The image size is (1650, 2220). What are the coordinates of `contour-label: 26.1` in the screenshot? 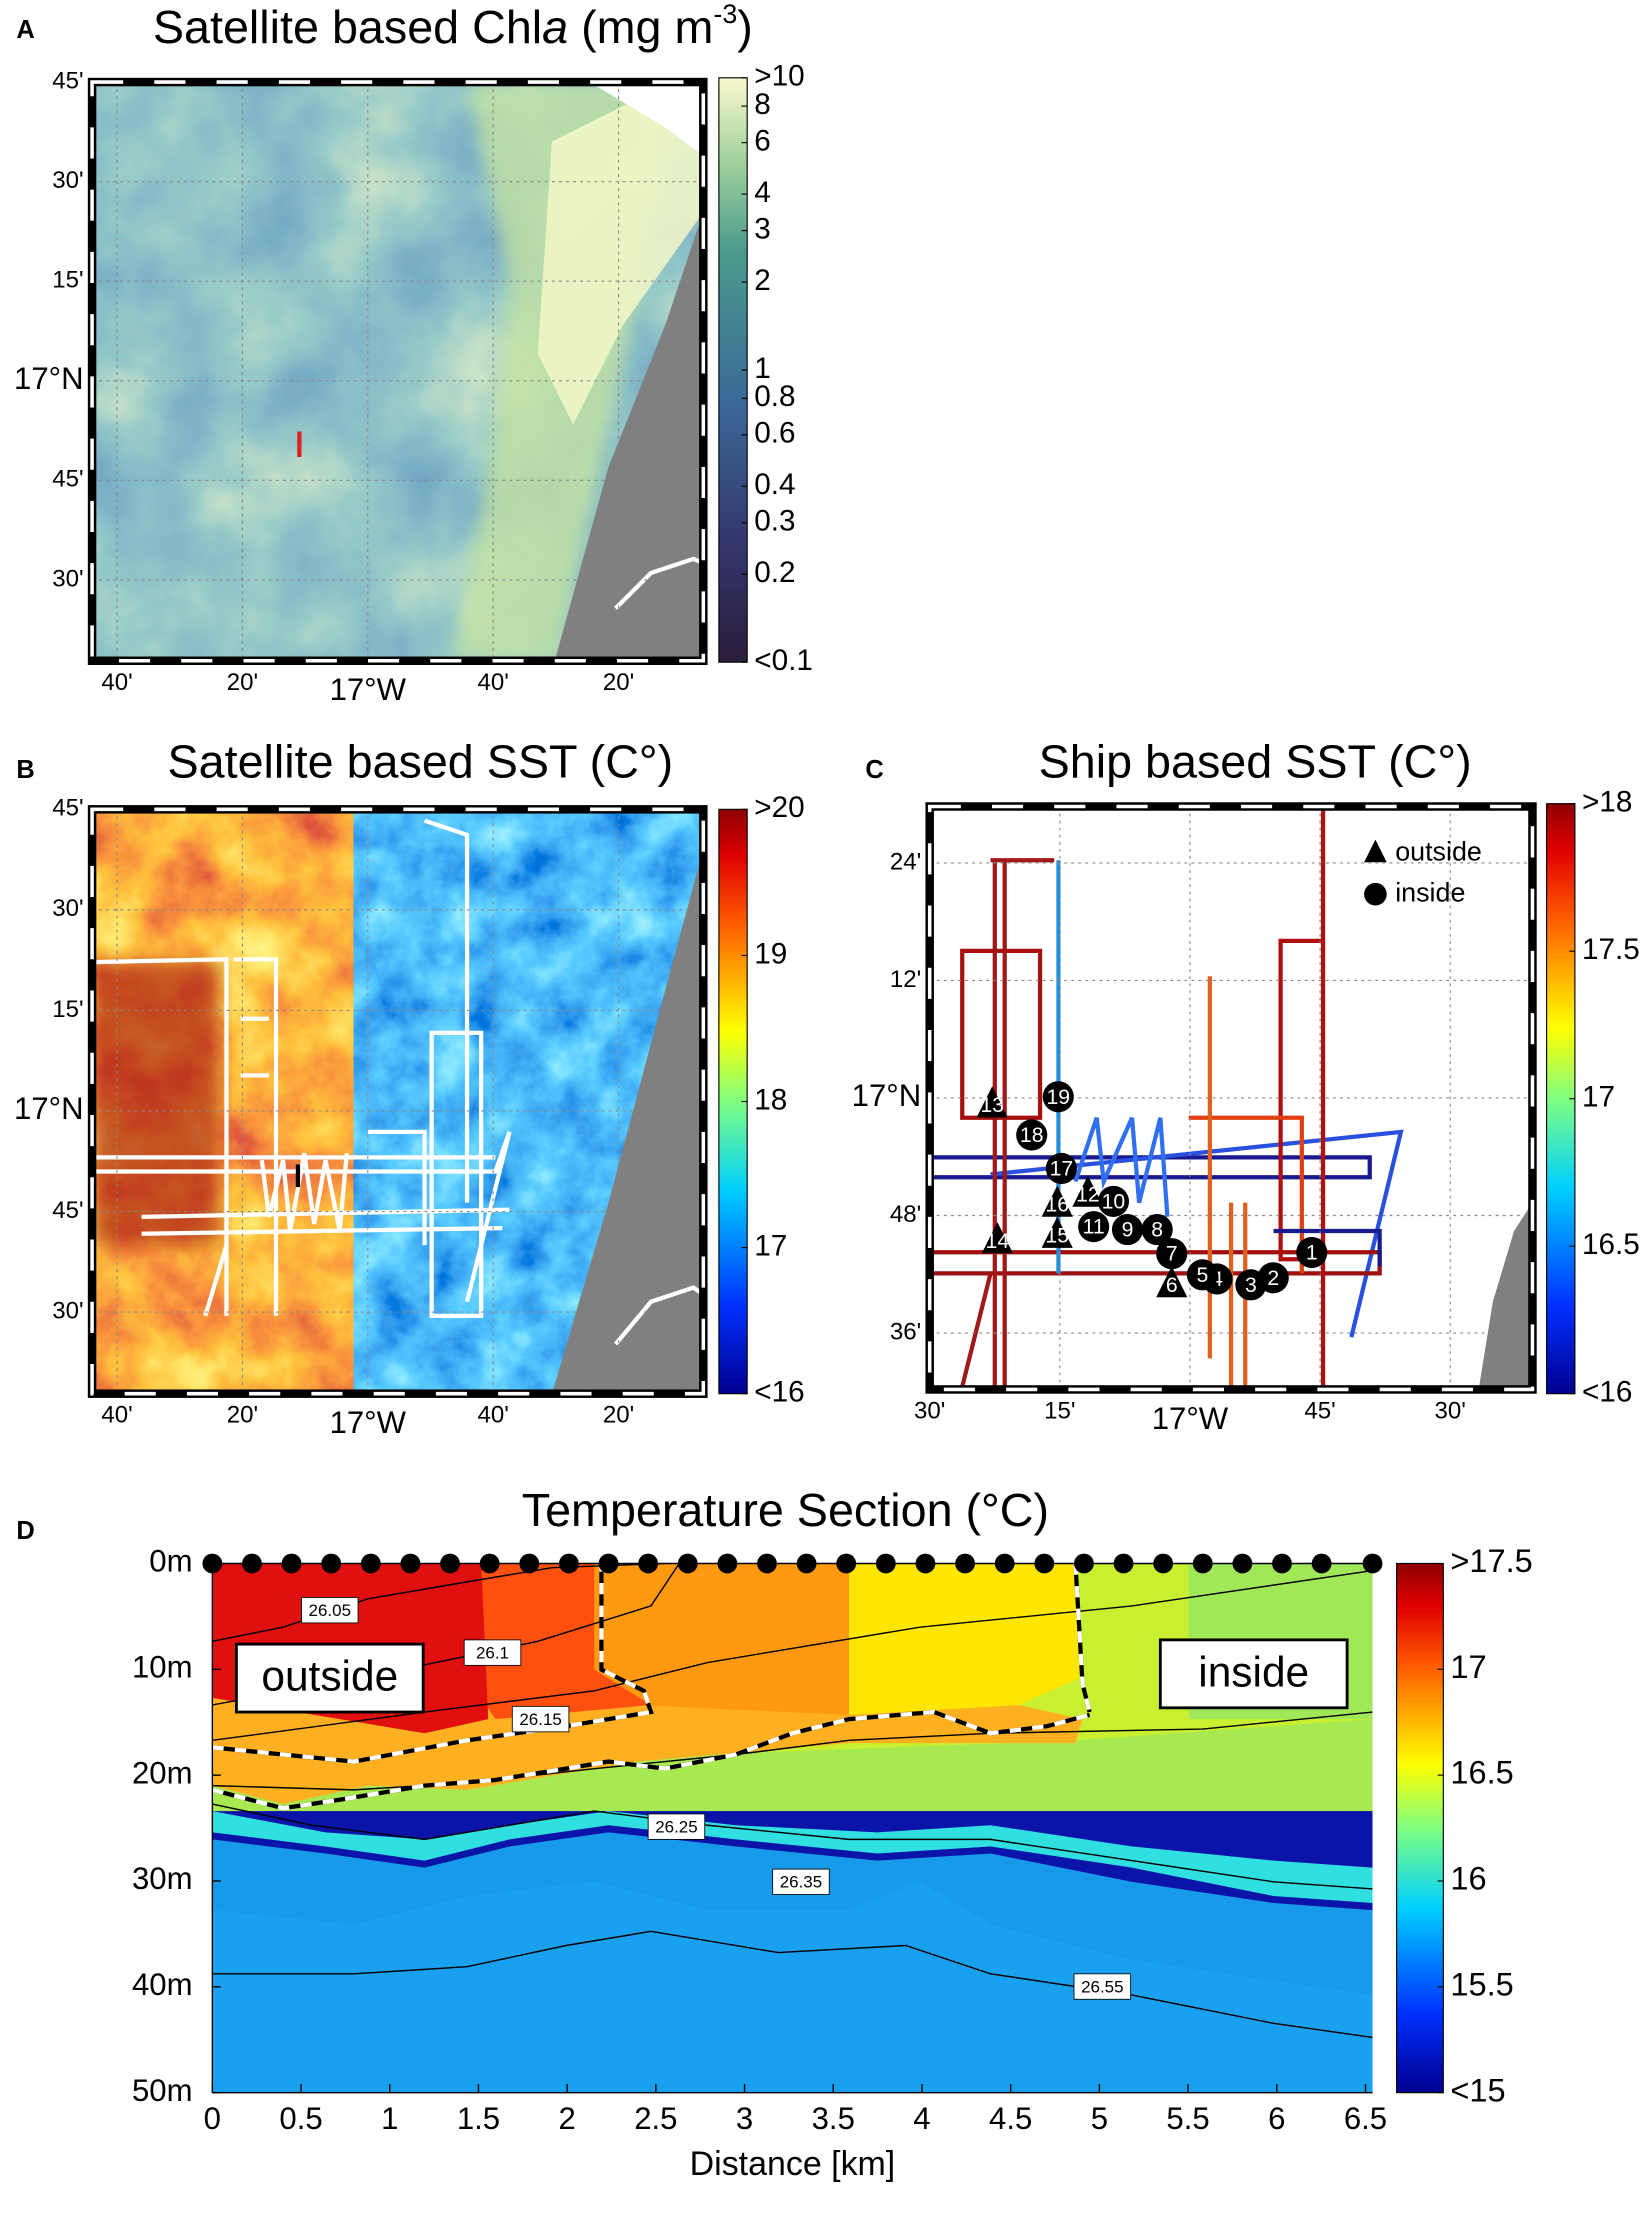 It's located at (492, 1653).